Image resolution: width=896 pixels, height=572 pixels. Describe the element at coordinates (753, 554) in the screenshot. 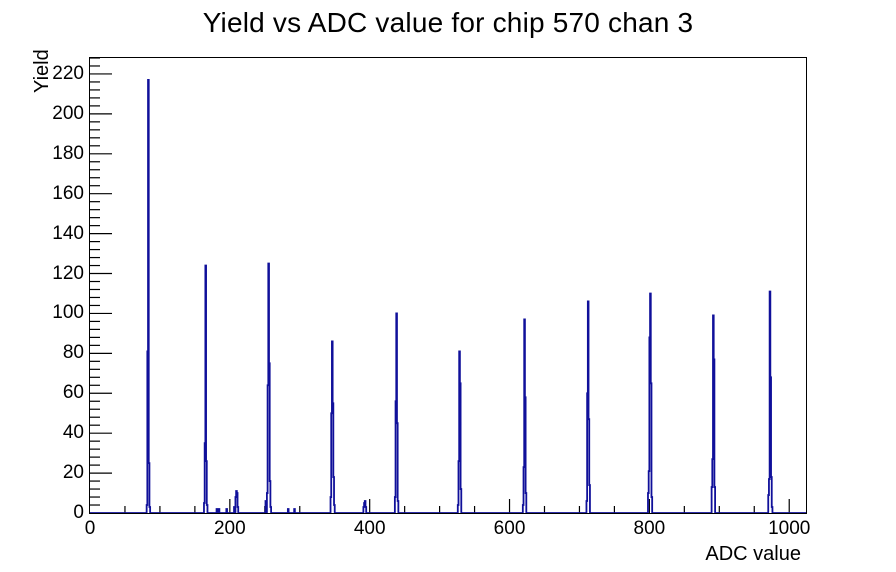

I see `x-axis-title: ADC value` at that location.